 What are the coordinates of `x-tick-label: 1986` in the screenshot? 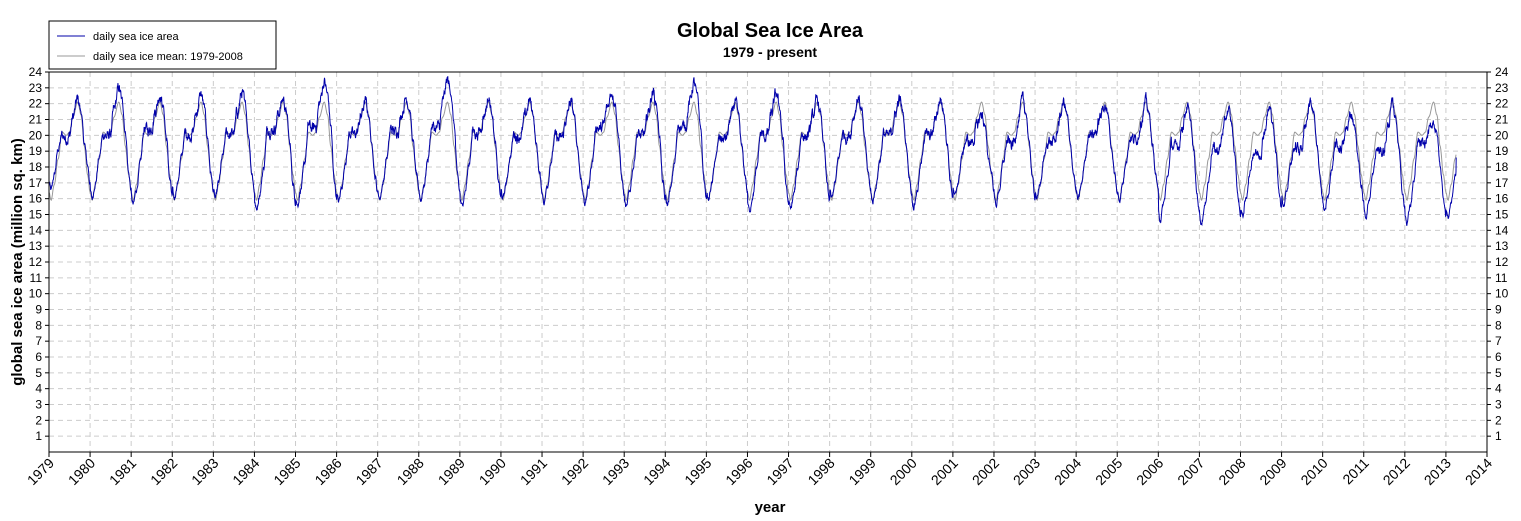 It's located at (327, 471).